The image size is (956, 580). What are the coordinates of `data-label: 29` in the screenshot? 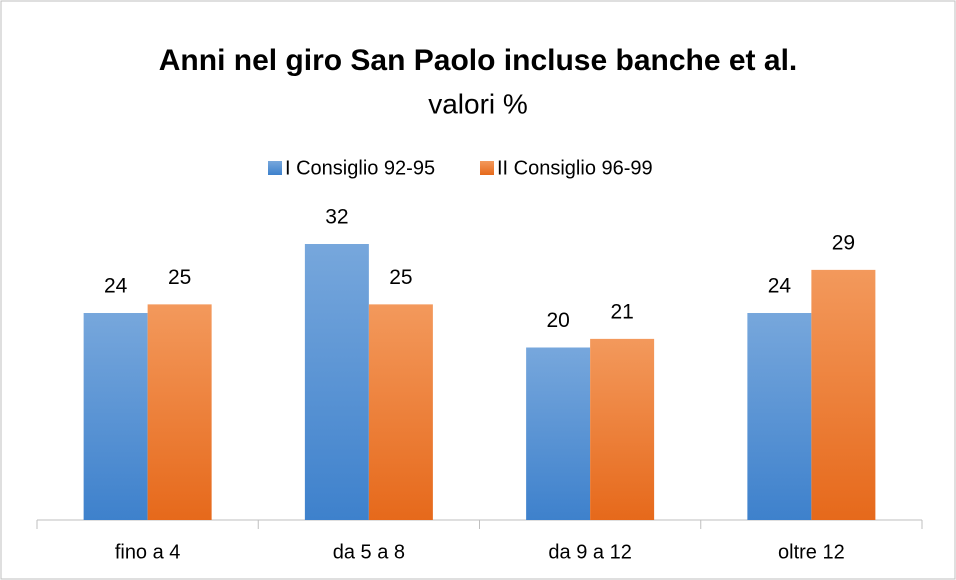 It's located at (843, 242).